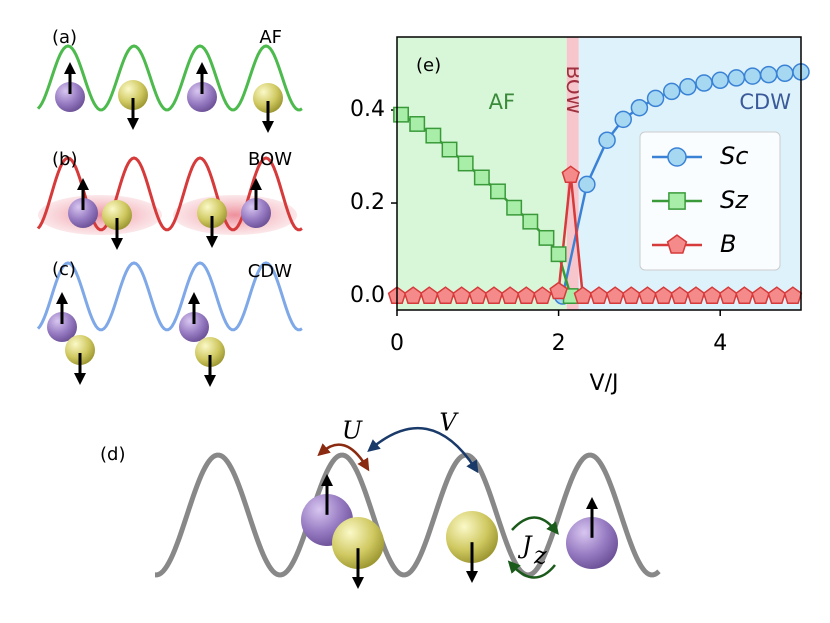 The image size is (830, 623). I want to click on u-arrow, so click(343, 457).